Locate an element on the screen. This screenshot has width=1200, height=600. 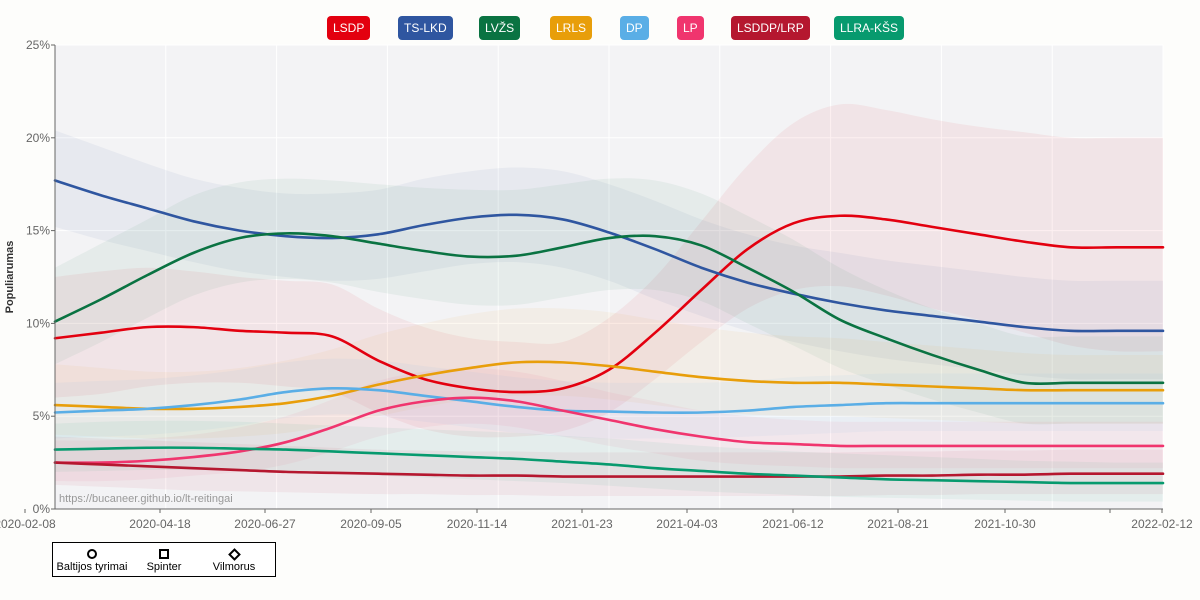
band-dp is located at coordinates (609, 398).